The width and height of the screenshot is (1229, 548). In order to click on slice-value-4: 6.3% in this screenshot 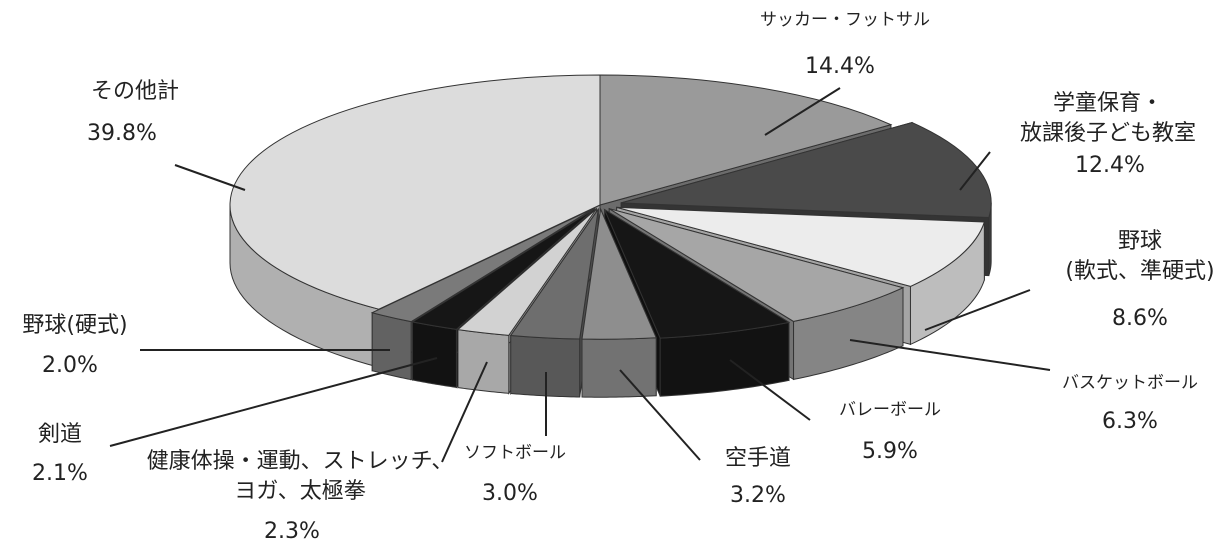, I will do `click(1130, 421)`.